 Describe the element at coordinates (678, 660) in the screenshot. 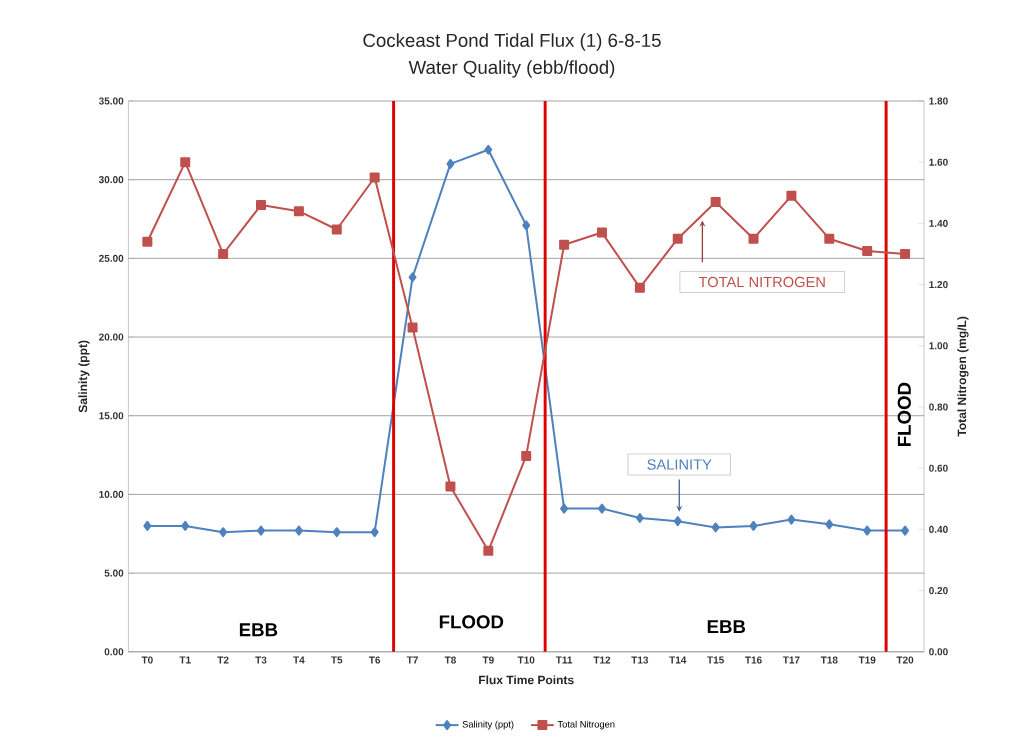

I see `x-tick-label: T14` at that location.